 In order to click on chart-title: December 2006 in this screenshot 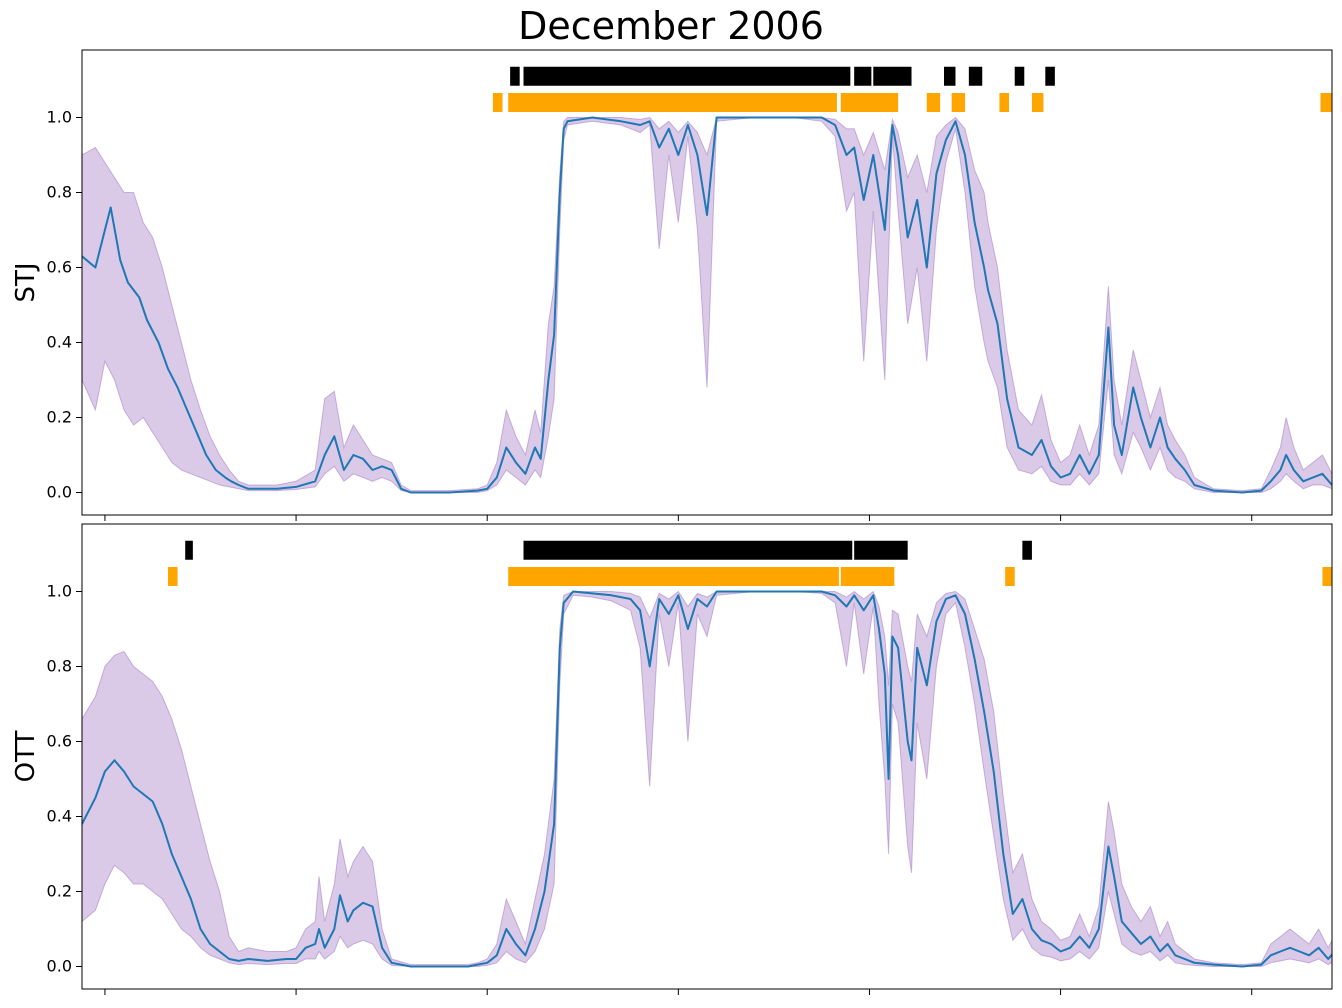, I will do `click(671, 26)`.